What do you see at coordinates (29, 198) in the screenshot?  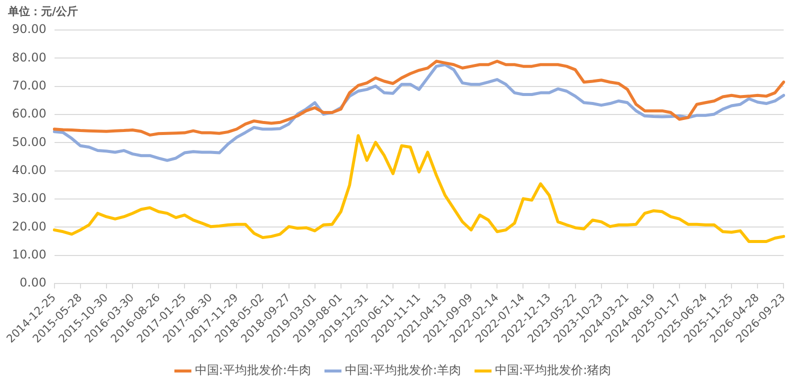 I see `y-tick-label: 30.00` at bounding box center [29, 198].